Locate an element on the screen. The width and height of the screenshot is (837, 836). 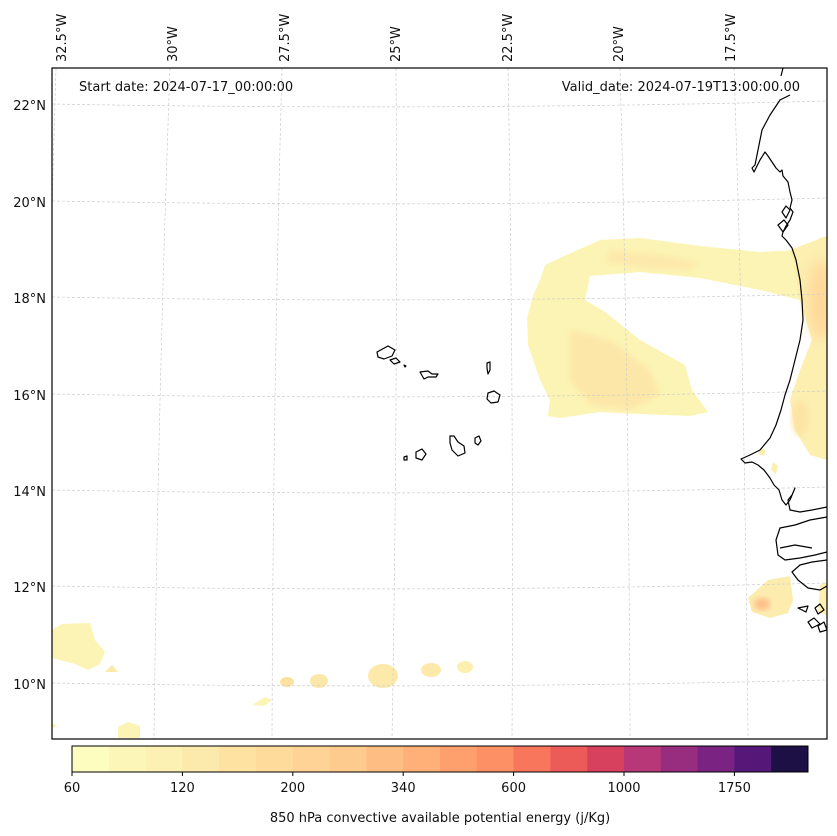
lon-label: 32.5°W is located at coordinates (62, 38).